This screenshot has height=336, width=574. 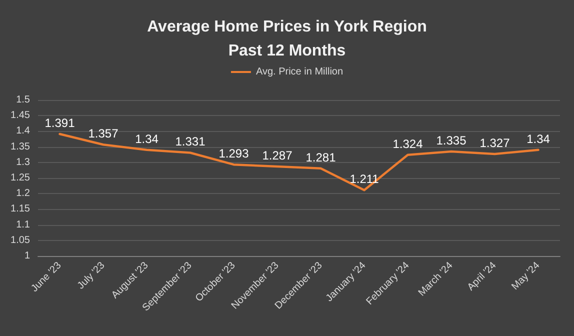 What do you see at coordinates (20, 240) in the screenshot?
I see `y-tick-label: 1.05` at bounding box center [20, 240].